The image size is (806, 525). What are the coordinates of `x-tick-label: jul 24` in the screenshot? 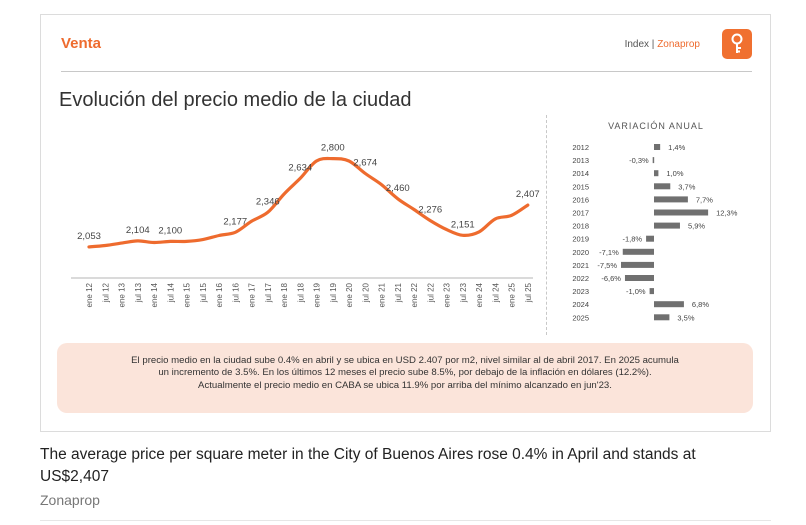 It's located at (495, 292).